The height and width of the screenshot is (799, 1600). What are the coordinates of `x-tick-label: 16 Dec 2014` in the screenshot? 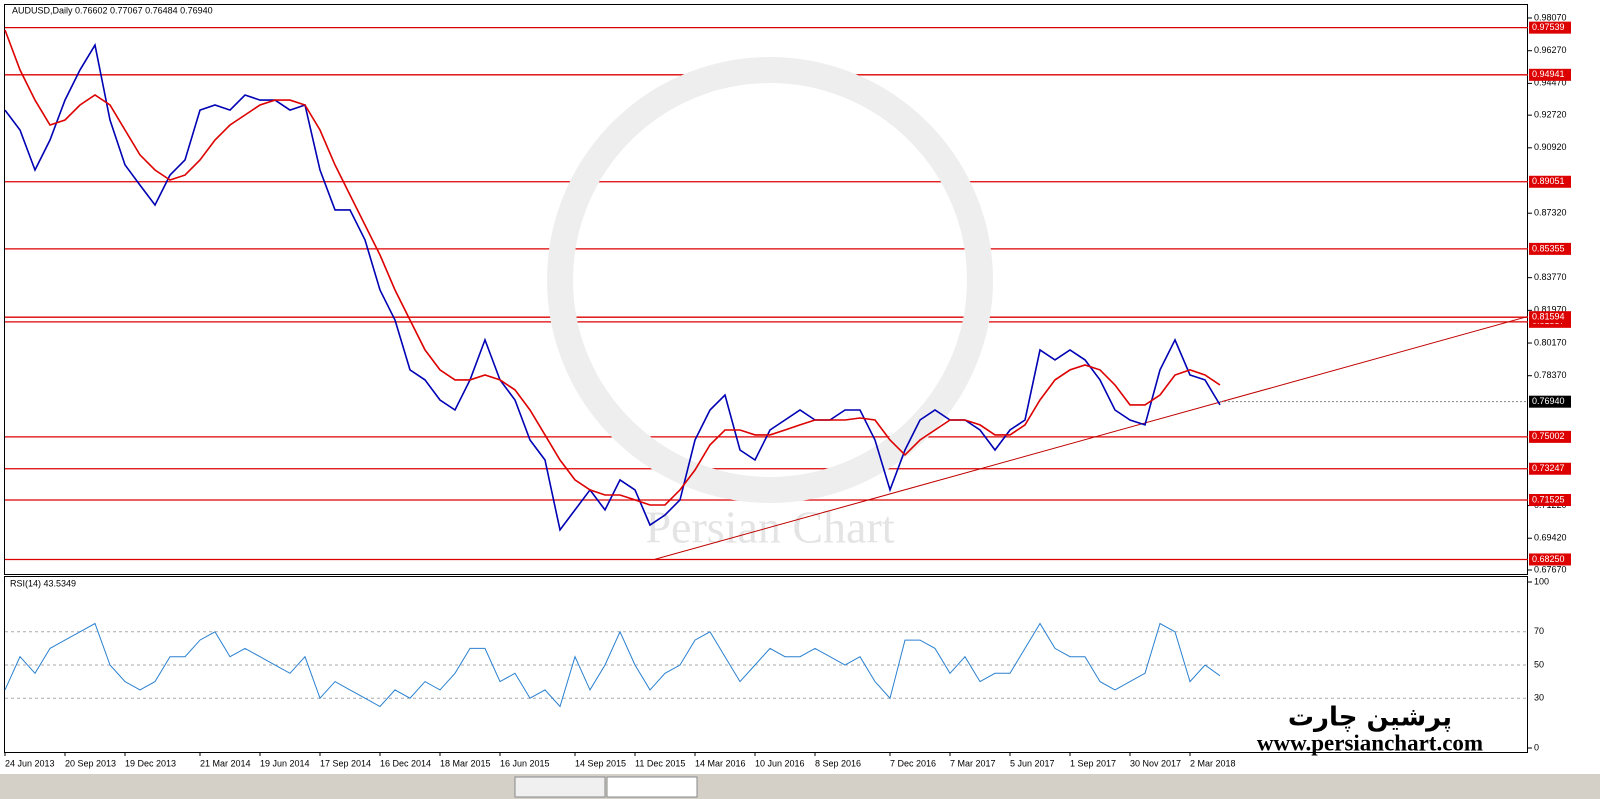 It's located at (405, 763).